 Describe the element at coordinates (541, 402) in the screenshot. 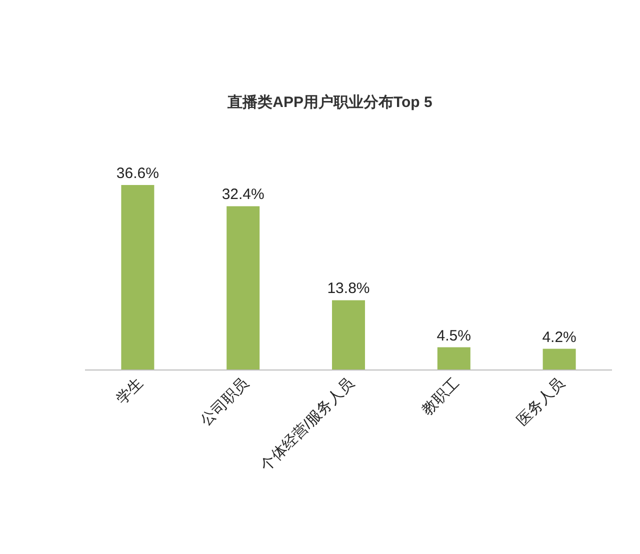

I see `x-tick-label: 医务人员` at that location.